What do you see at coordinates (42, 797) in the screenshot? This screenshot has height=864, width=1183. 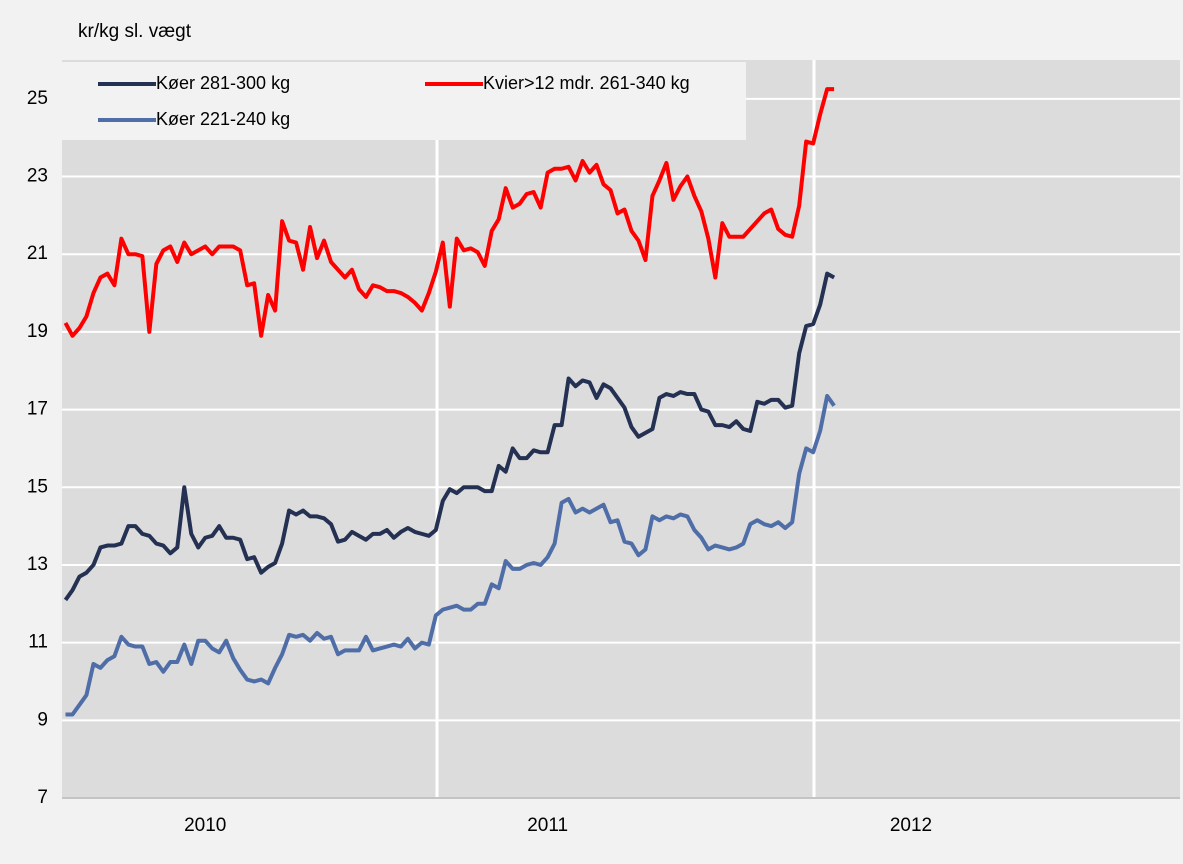 I see `y-tick-label: 7` at bounding box center [42, 797].